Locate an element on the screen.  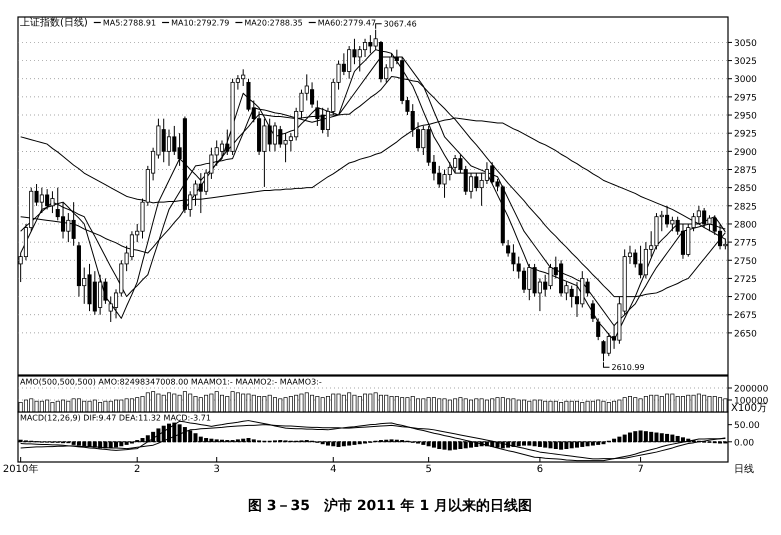
y-tick-label: 2675 is located at coordinates (745, 316).